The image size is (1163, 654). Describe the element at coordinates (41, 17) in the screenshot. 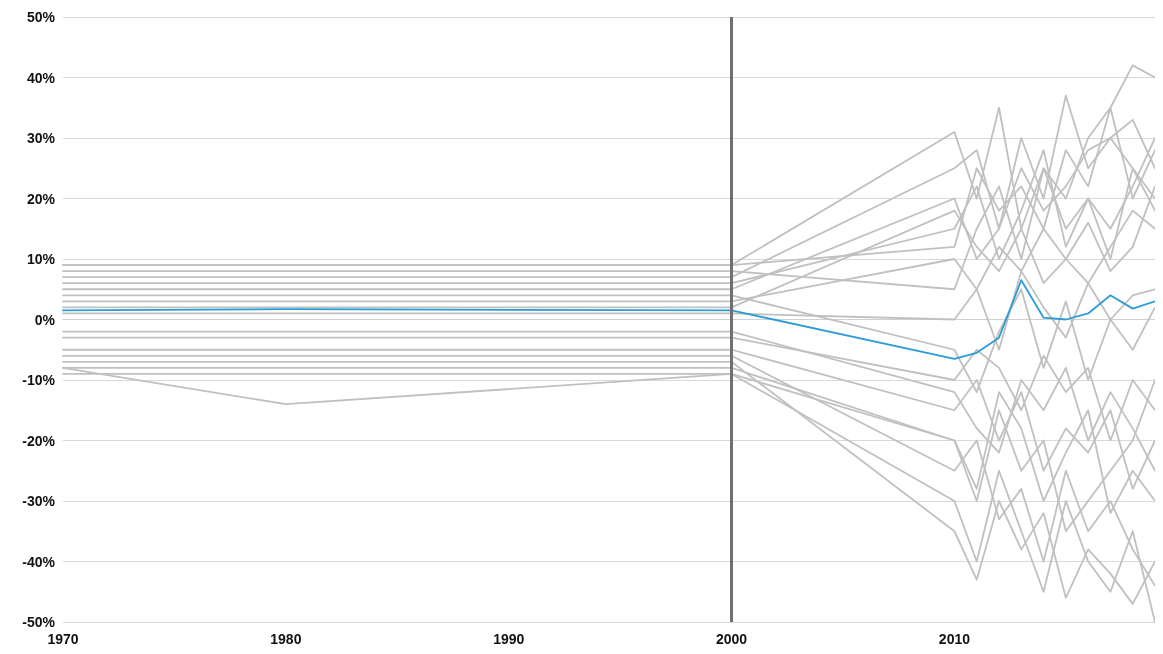

I see `y-tick-label: 50%` at that location.